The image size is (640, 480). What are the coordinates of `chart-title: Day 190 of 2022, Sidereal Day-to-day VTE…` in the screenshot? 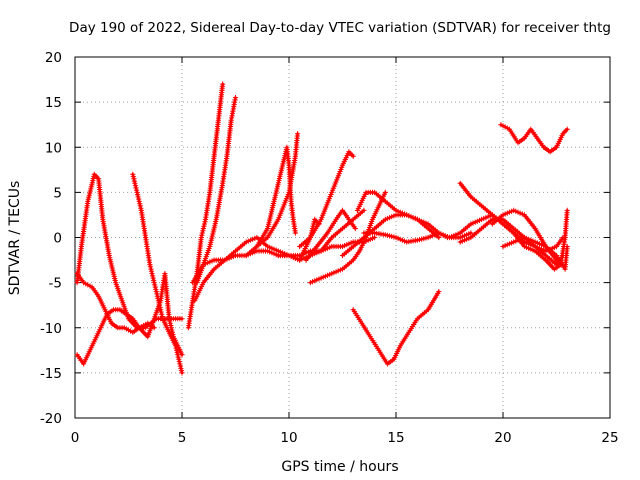 It's located at (340, 28).